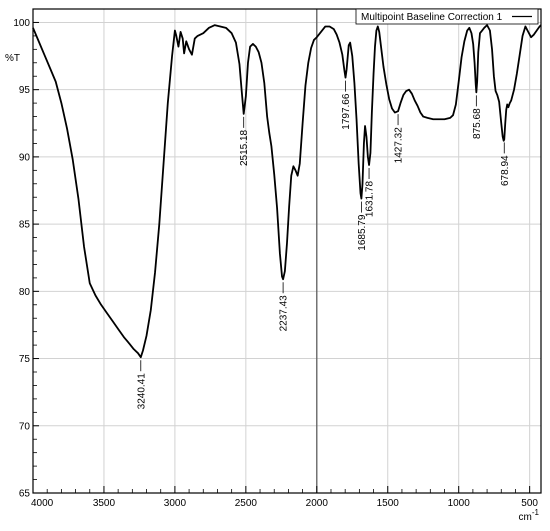  I want to click on legend-entry-label: Multipoint Baseline Correction 1, so click(432, 17).